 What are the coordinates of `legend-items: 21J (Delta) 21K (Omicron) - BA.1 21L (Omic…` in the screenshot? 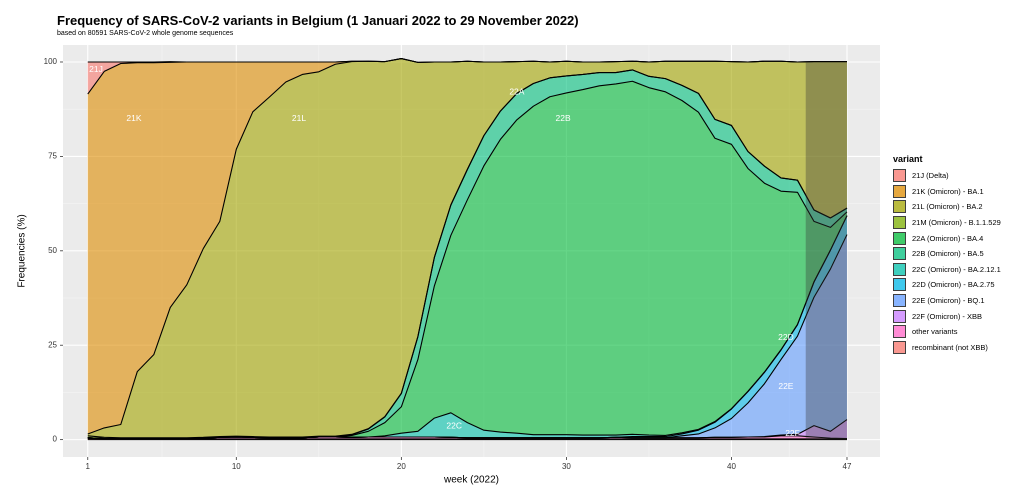 It's located at (947, 261).